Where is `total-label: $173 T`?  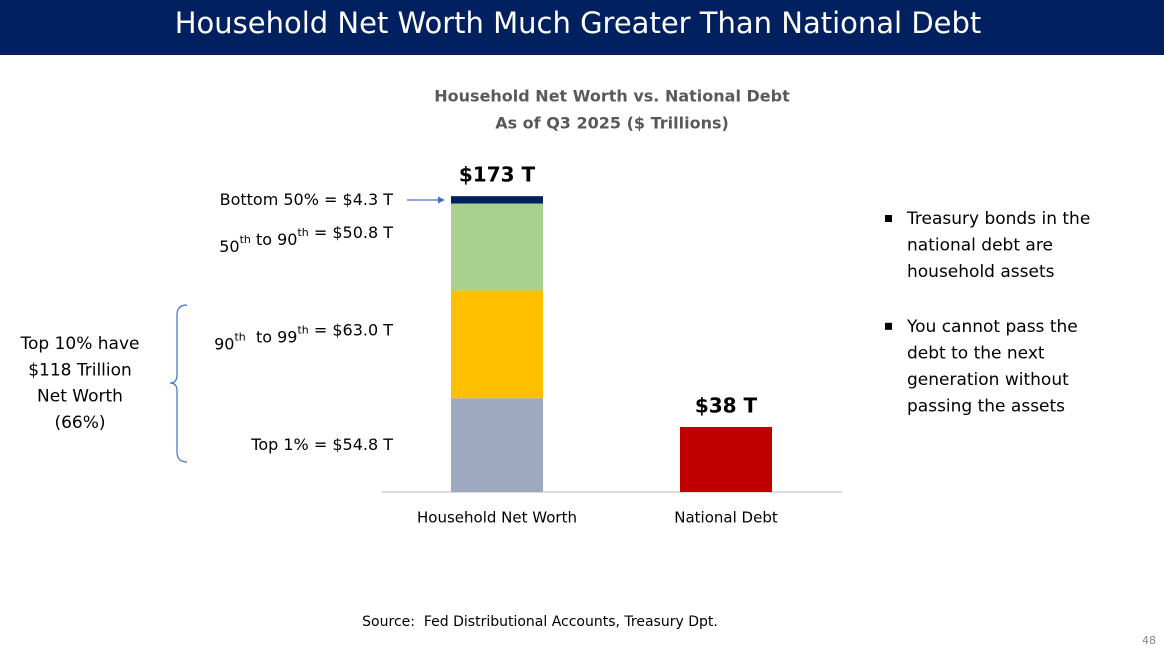 total-label: $173 T is located at coordinates (497, 174).